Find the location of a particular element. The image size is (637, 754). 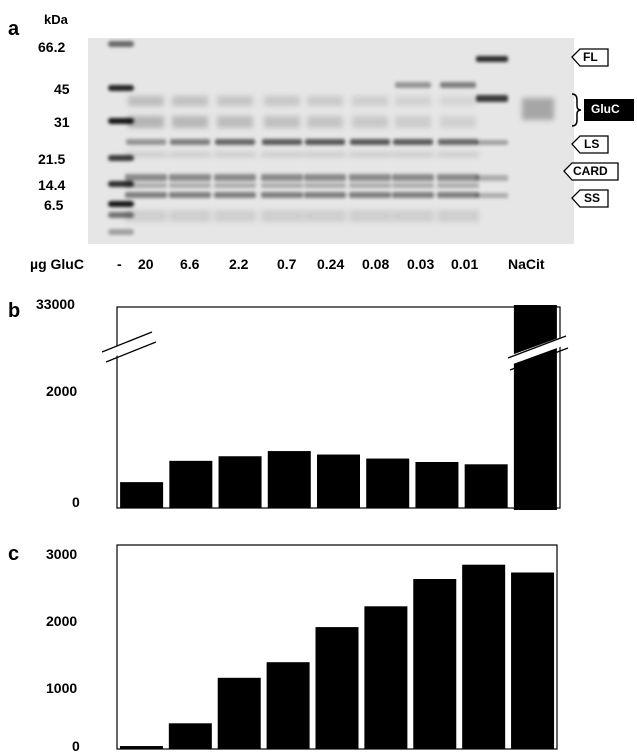

chart-c-ytick-1: 2000 is located at coordinates (62, 621).